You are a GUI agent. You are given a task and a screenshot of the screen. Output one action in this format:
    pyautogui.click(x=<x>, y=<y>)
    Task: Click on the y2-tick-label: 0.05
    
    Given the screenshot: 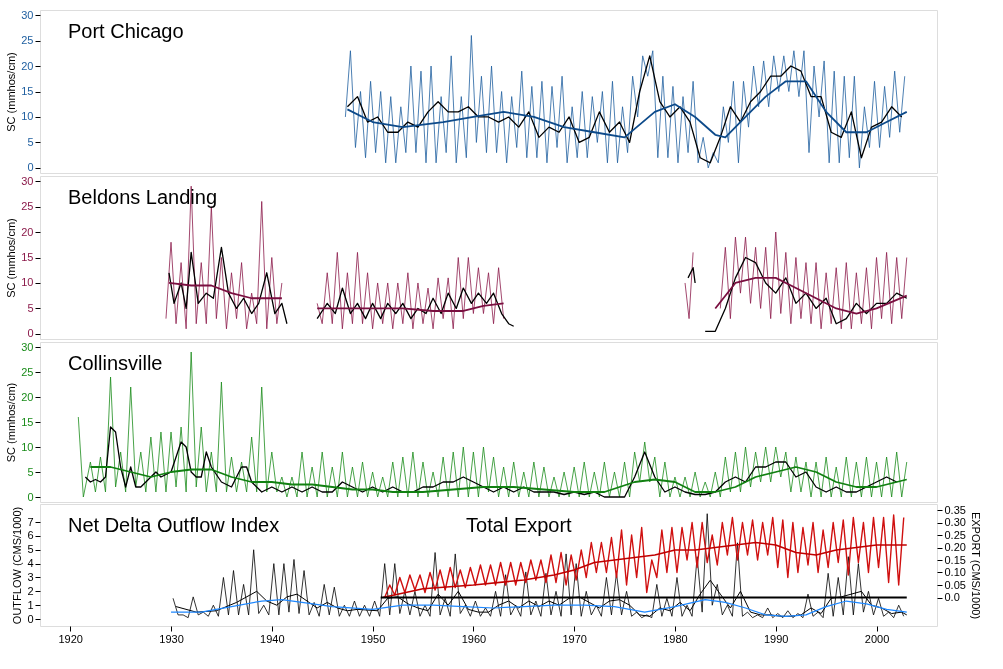 What is the action you would take?
    pyautogui.click(x=955, y=584)
    